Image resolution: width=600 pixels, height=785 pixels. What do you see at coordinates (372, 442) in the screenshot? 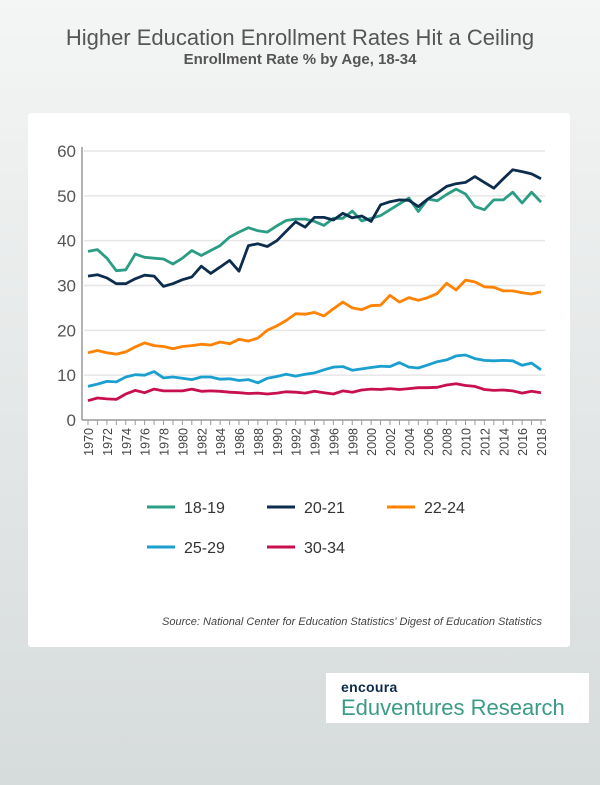
I see `x-tick-label: 2000` at bounding box center [372, 442].